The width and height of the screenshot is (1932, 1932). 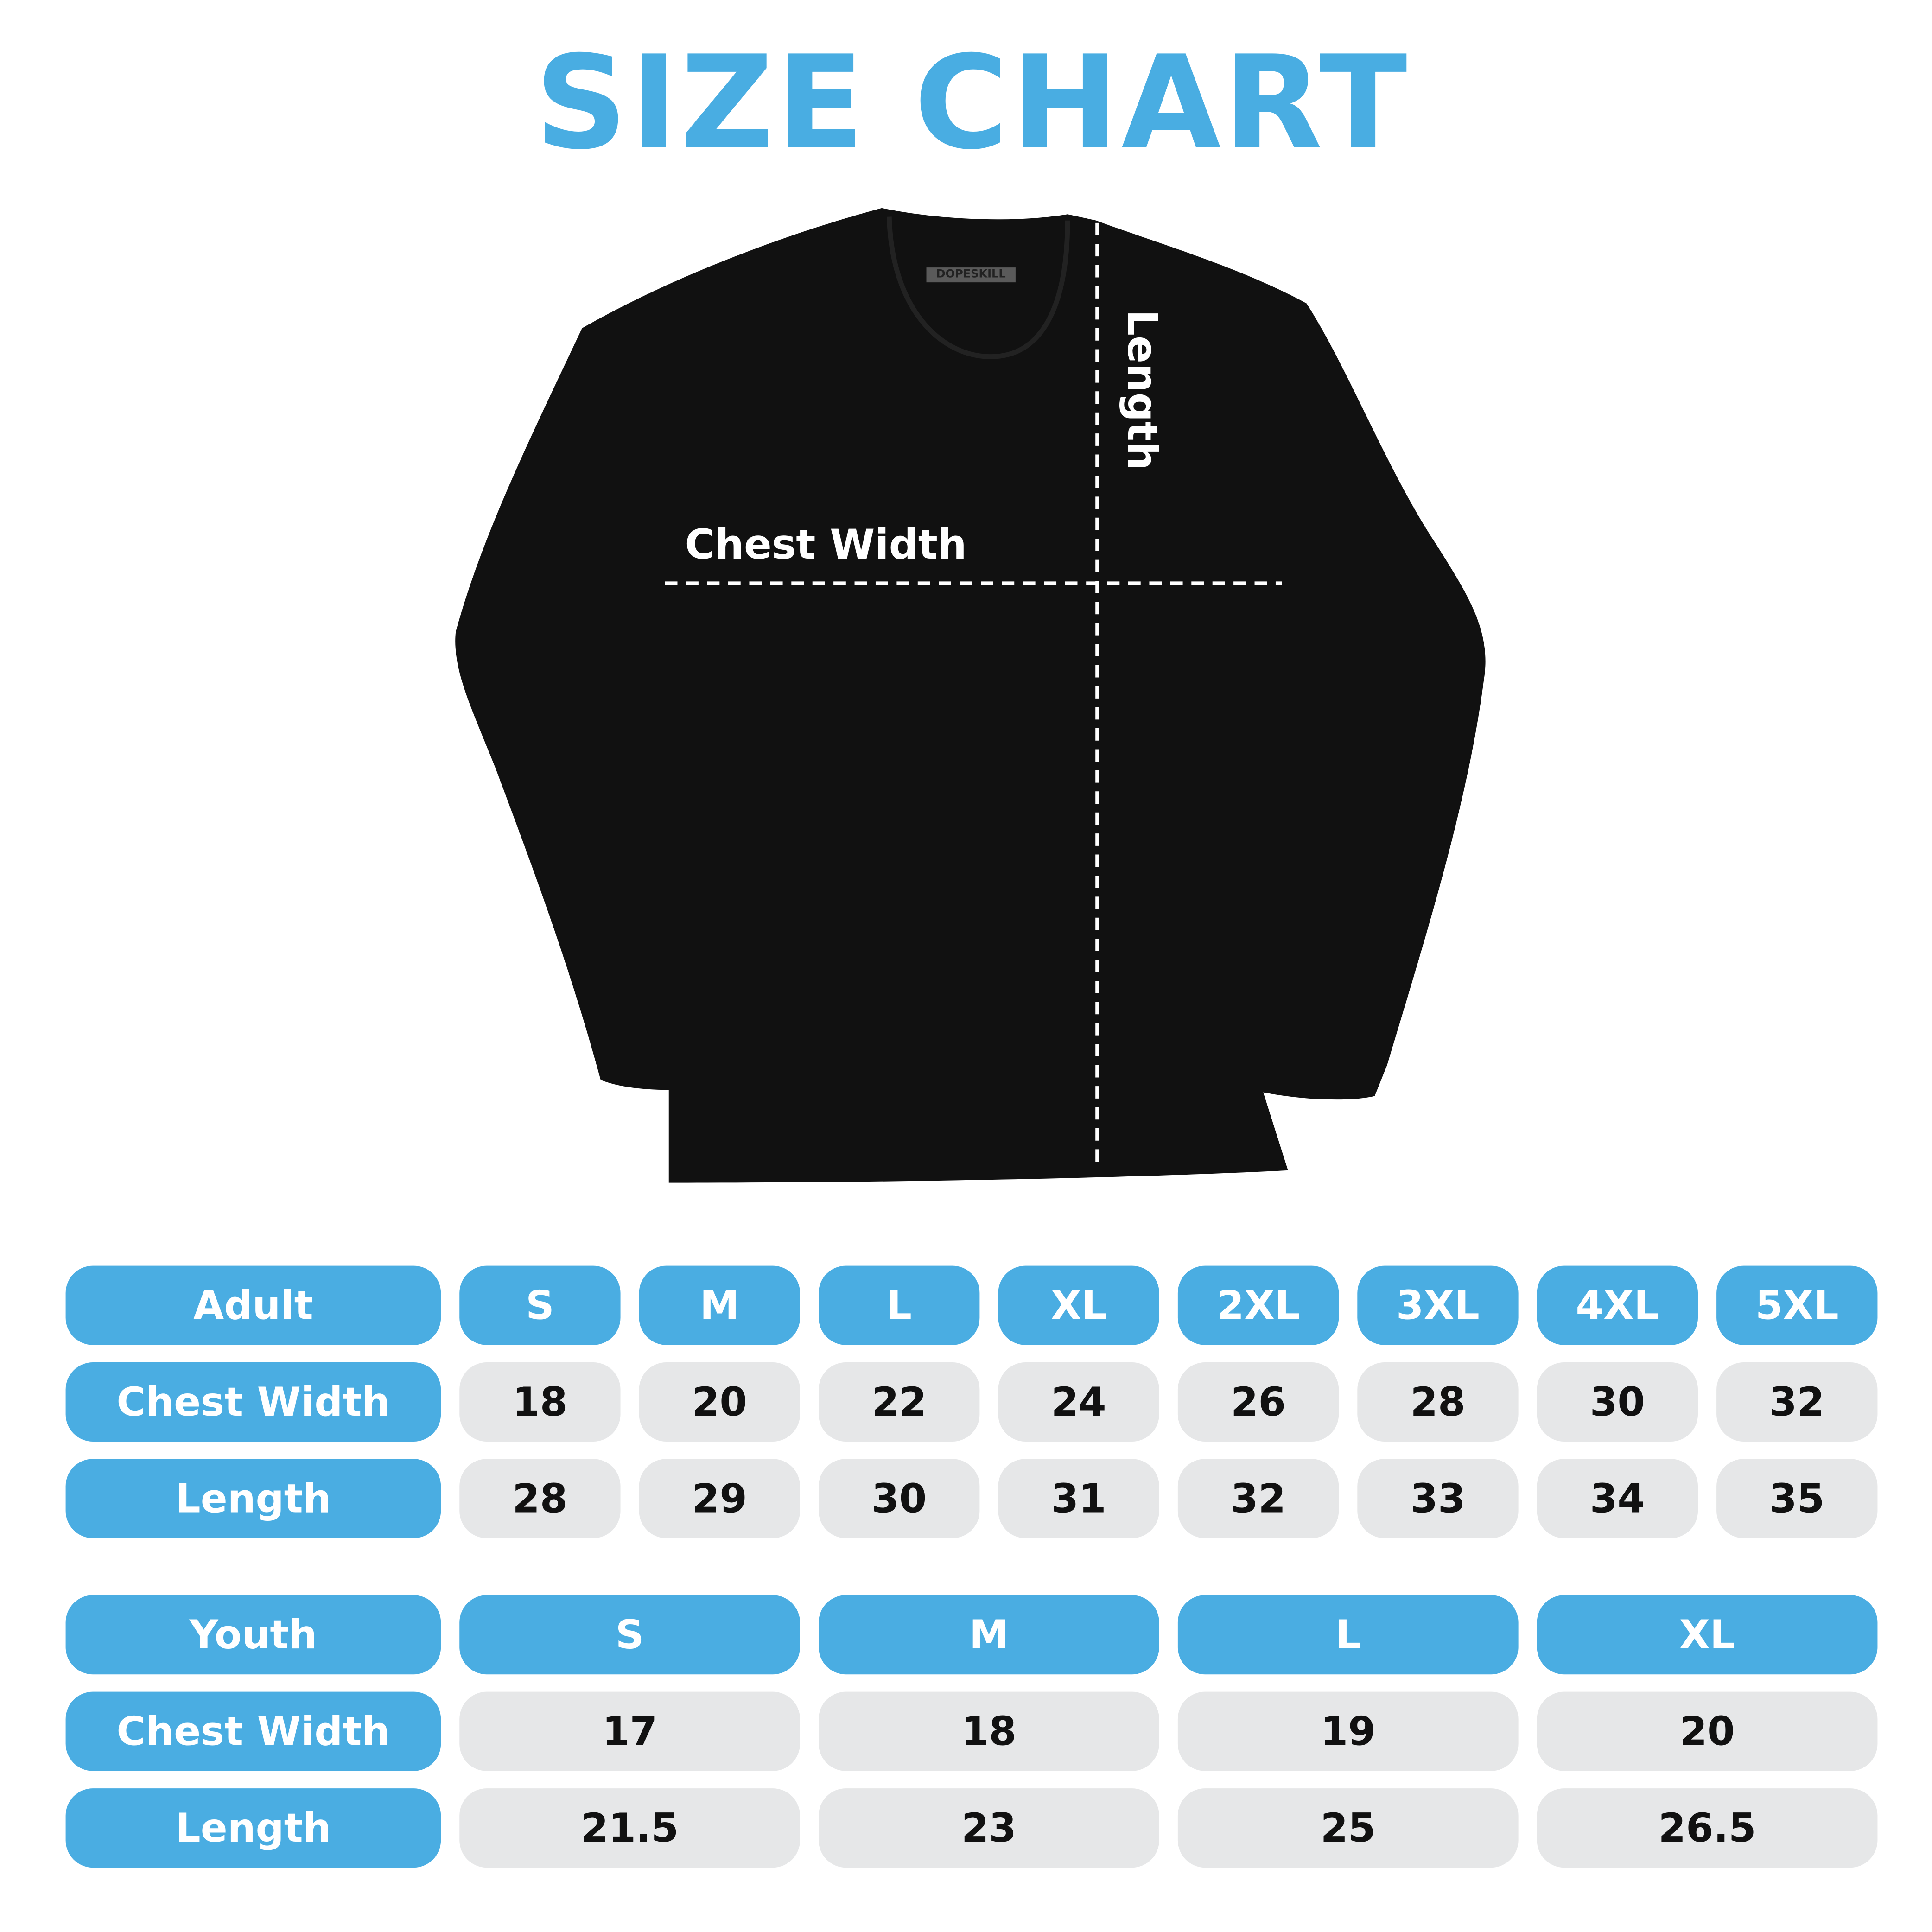 What do you see at coordinates (989, 1828) in the screenshot?
I see `size-value-cell: 23` at bounding box center [989, 1828].